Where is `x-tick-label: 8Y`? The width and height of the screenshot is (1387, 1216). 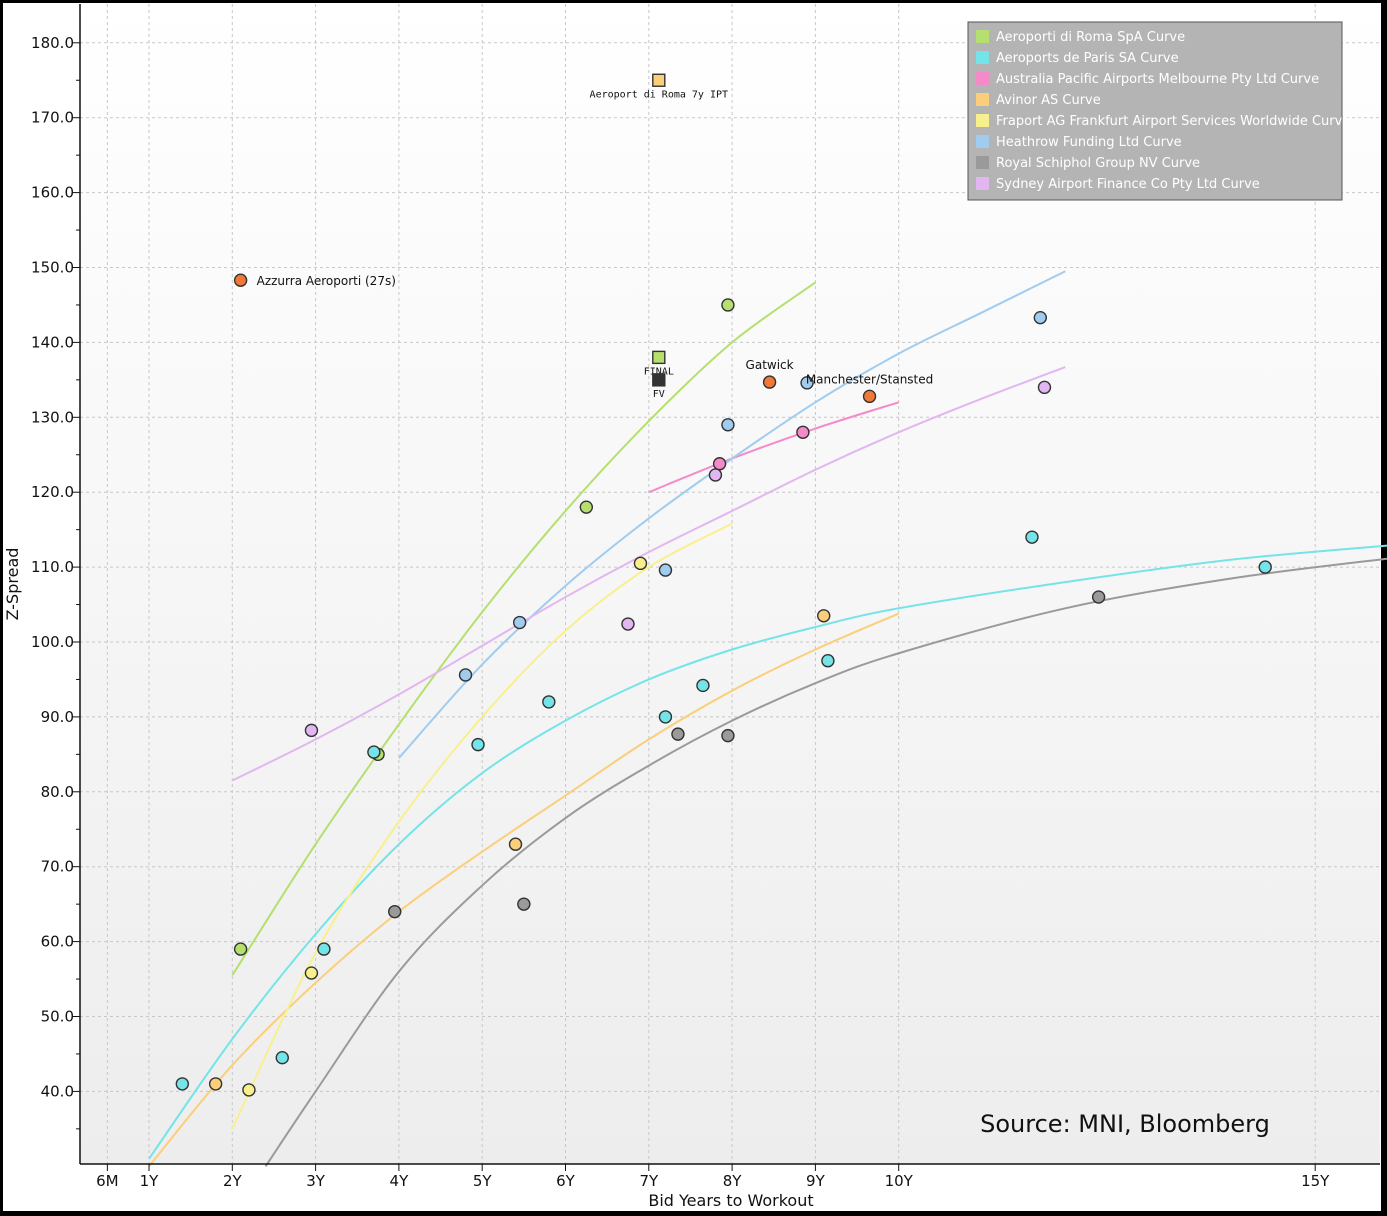
x-tick-label: 8Y is located at coordinates (733, 1181).